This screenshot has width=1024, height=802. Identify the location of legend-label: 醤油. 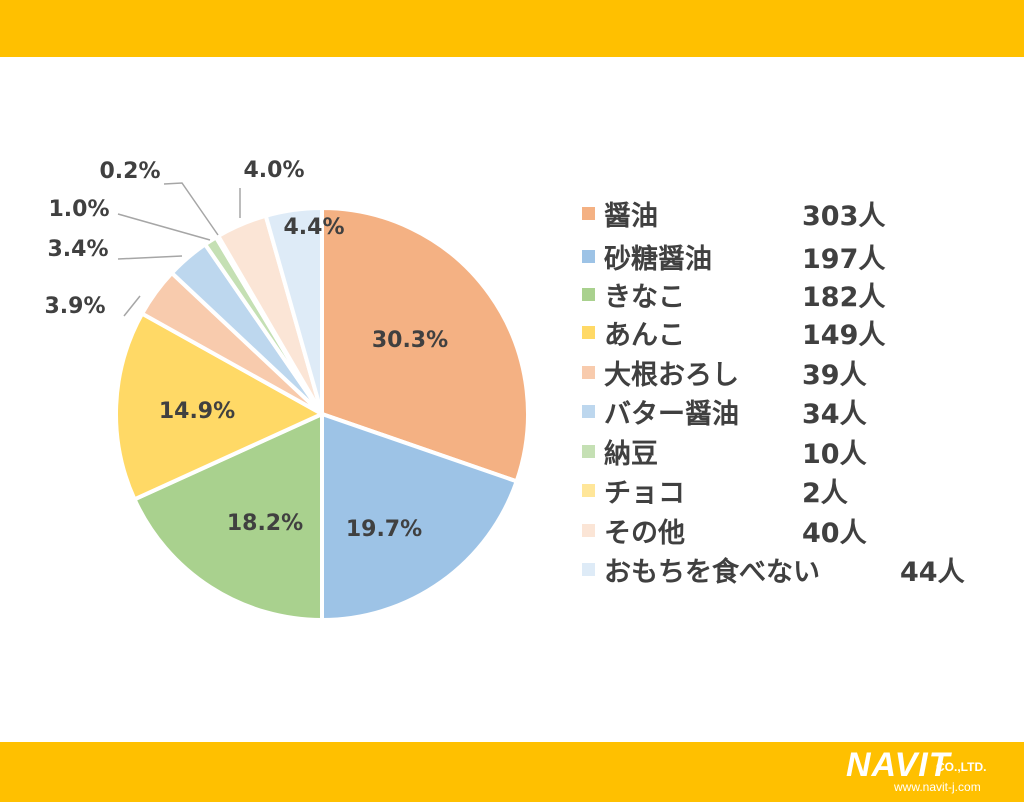
(631, 216).